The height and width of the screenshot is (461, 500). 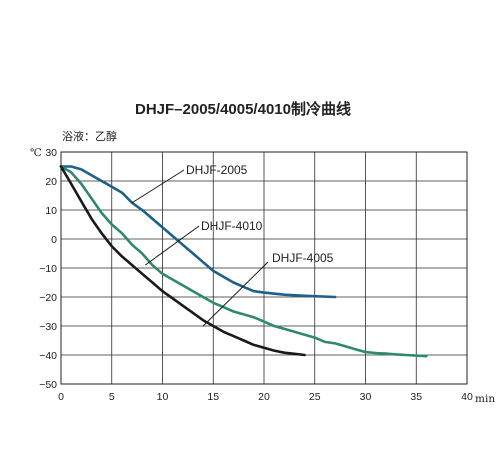 I want to click on callout-label-dhjf-2005: DHJF-2005, so click(x=217, y=170).